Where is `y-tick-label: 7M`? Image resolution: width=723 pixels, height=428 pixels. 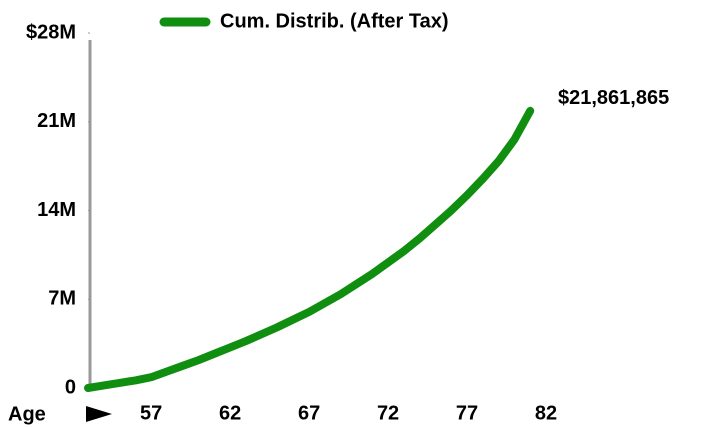 y-tick-label: 7M is located at coordinates (62, 299).